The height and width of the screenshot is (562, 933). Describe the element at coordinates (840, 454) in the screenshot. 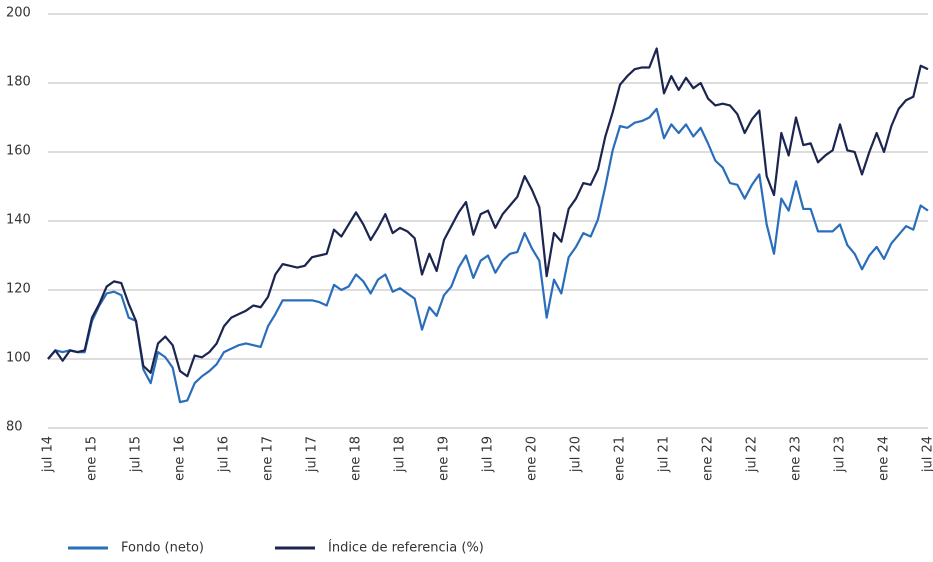

I see `x-tick-label: jul 23` at that location.